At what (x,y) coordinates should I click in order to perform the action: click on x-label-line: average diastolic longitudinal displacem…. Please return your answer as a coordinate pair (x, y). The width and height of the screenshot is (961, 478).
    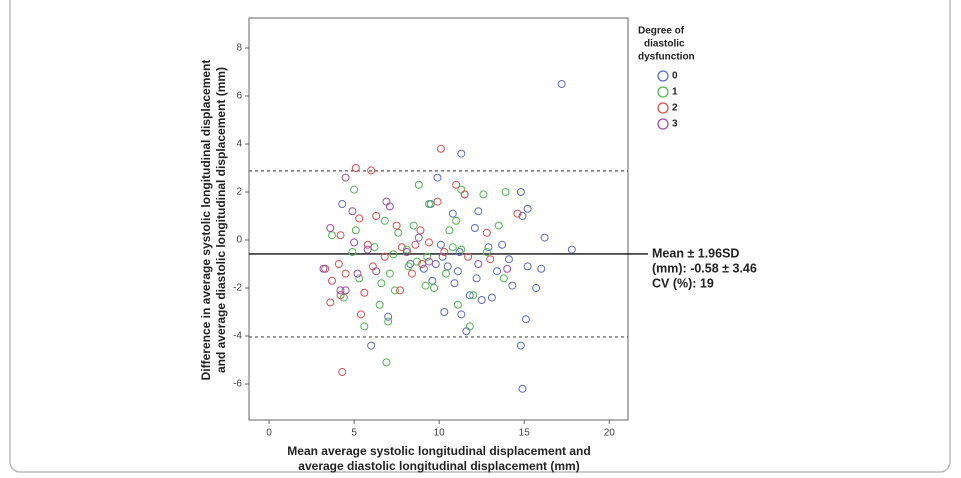
    Looking at the image, I should click on (438, 466).